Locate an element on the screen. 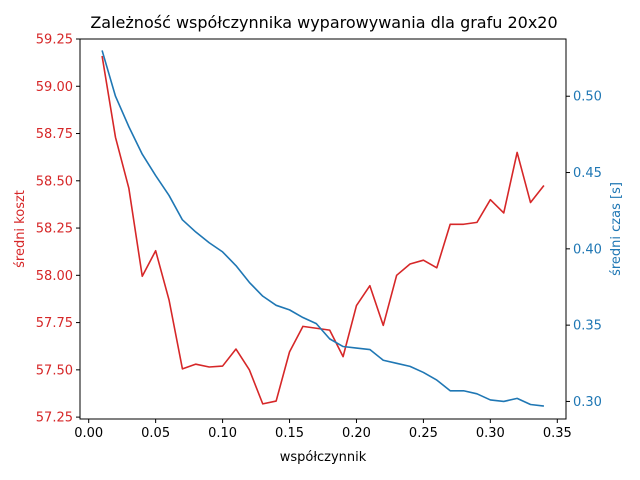 Image resolution: width=640 pixels, height=480 pixels. x-tick-label: 0.00 is located at coordinates (88, 433).